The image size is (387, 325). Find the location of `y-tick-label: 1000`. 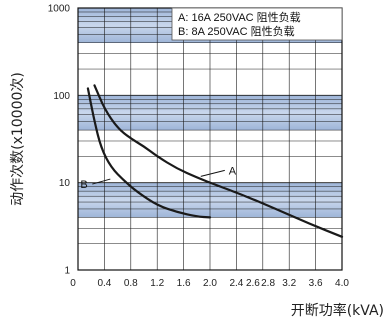

y-tick-label: 1000 is located at coordinates (59, 9).